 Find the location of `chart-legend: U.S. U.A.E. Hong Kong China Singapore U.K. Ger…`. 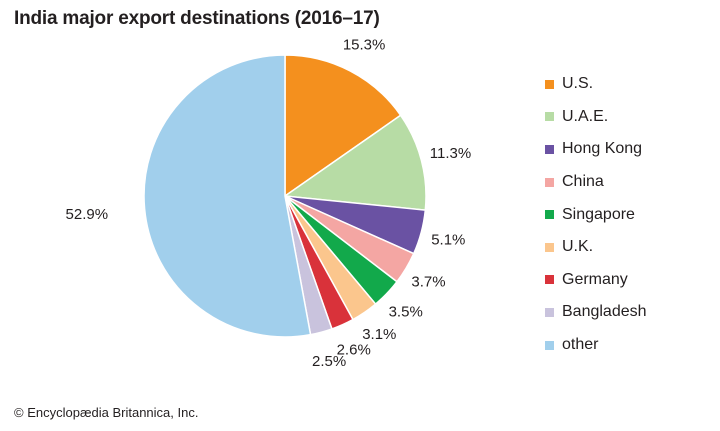

chart-legend: U.S. U.A.E. Hong Kong China Singapore U.K. Ger… is located at coordinates (596, 214).